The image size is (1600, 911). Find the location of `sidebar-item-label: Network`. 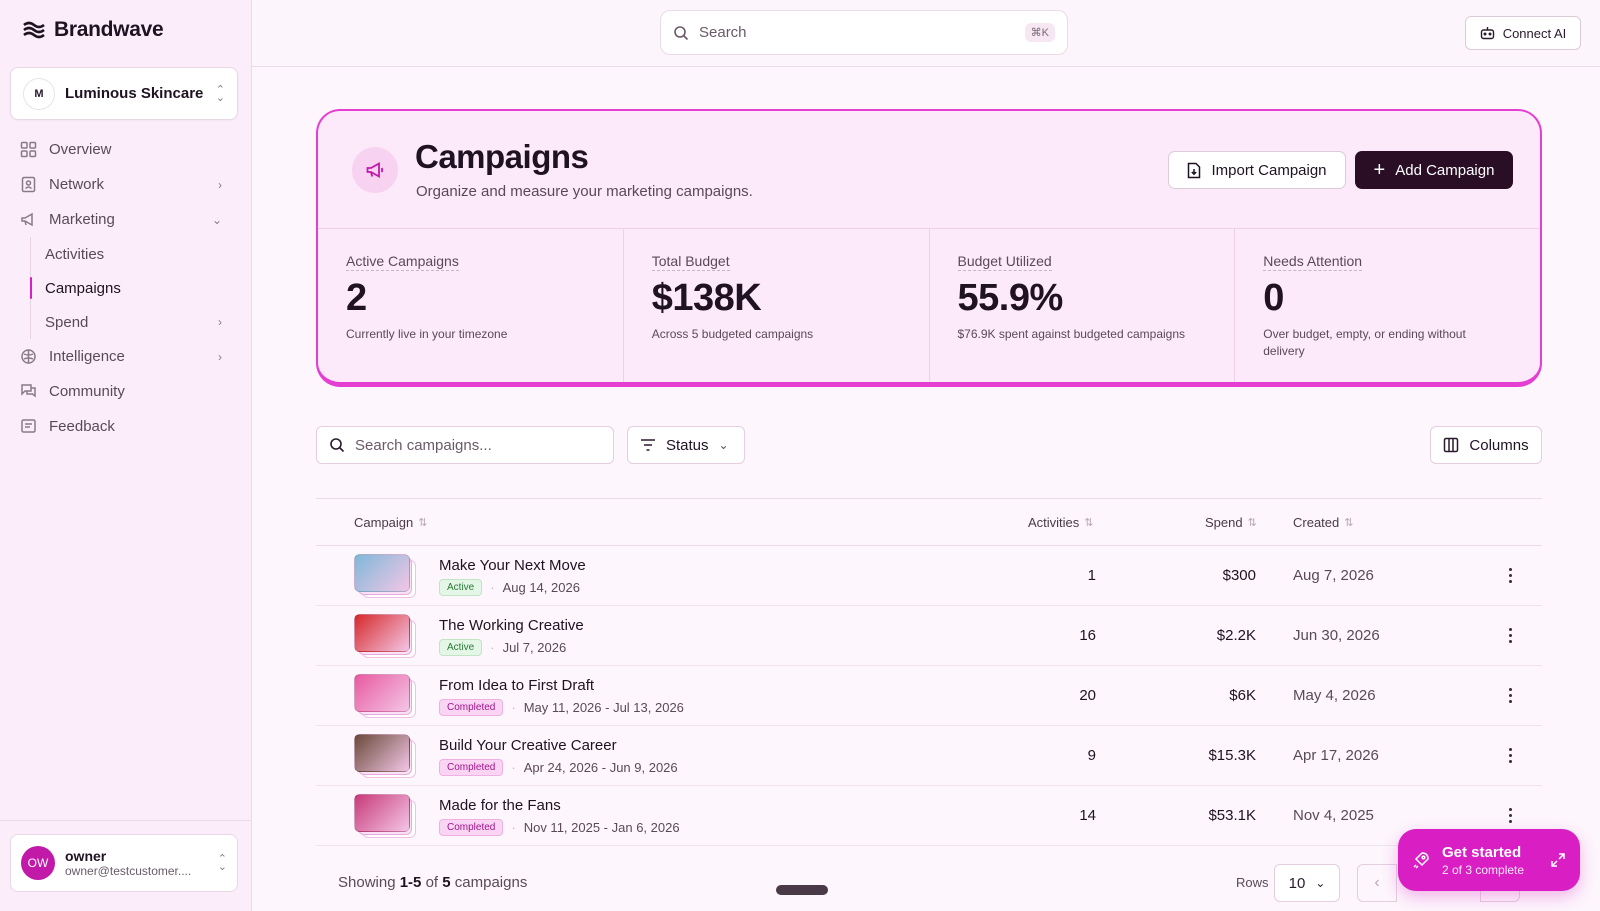

sidebar-item-label: Network is located at coordinates (77, 184).